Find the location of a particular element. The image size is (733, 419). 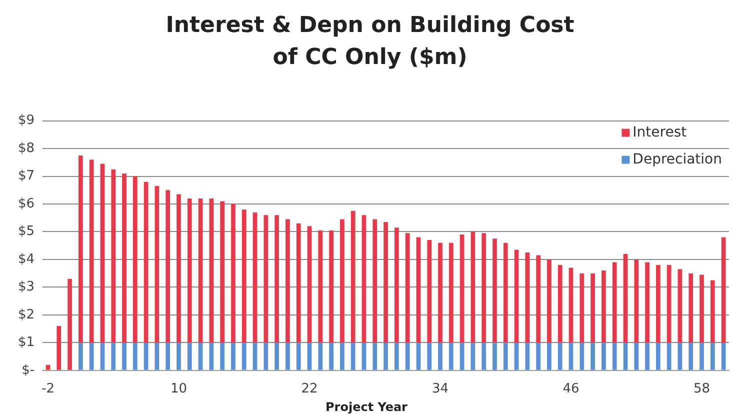

legend-label: Depreciation is located at coordinates (677, 159).